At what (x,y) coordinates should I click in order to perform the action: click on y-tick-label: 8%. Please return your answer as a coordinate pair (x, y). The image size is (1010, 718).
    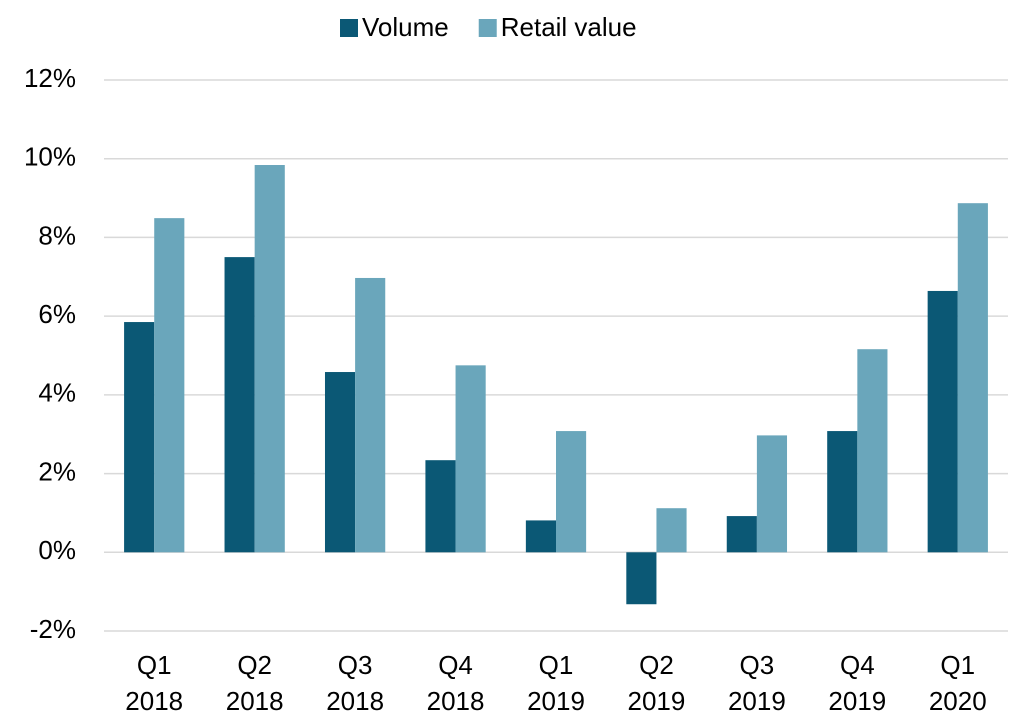
    Looking at the image, I should click on (57, 235).